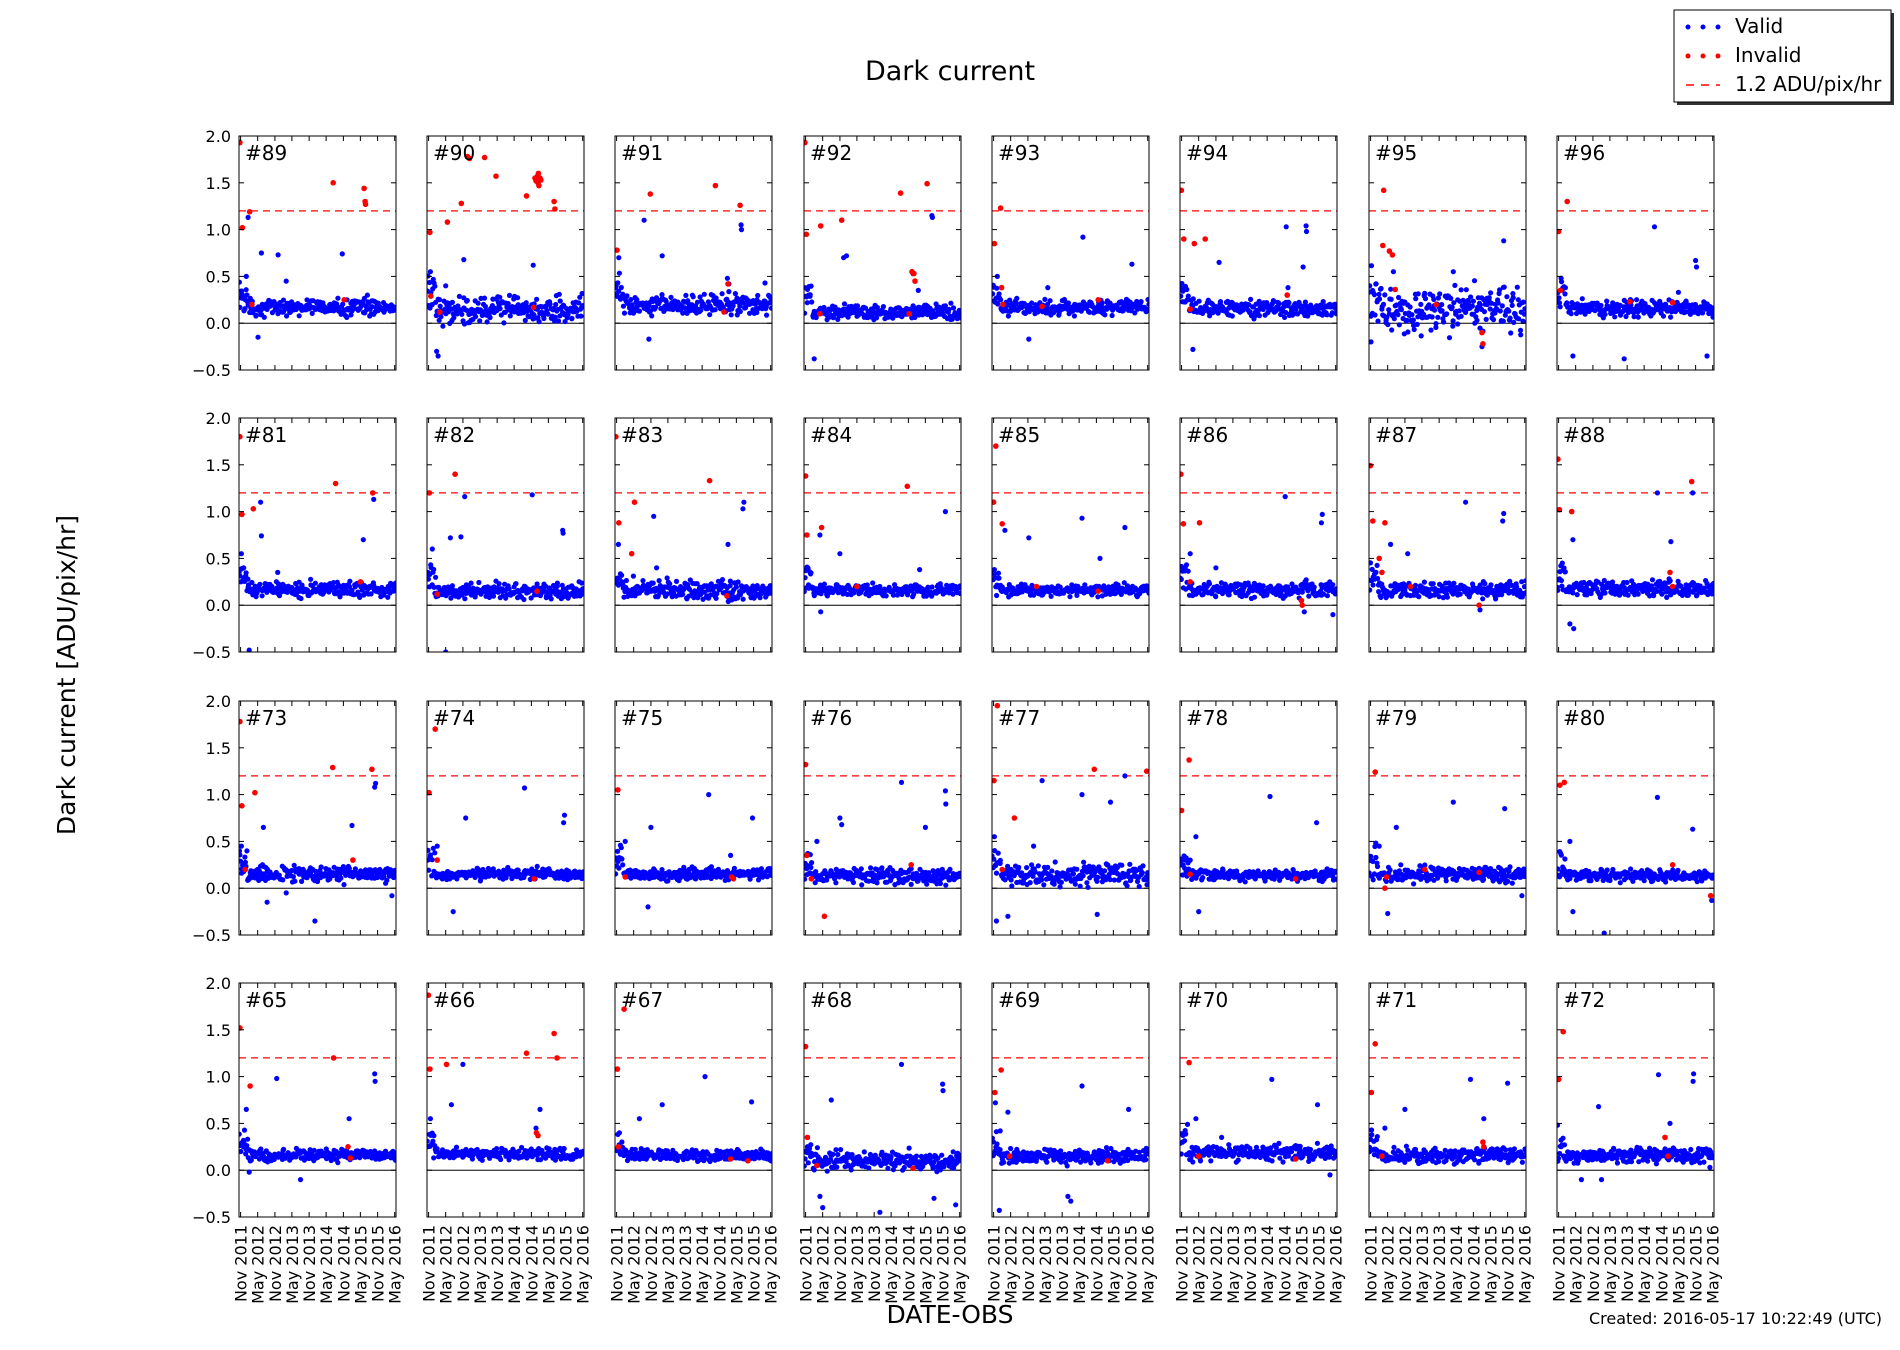  What do you see at coordinates (218, 795) in the screenshot?
I see `y-tick-label: 1.0` at bounding box center [218, 795].